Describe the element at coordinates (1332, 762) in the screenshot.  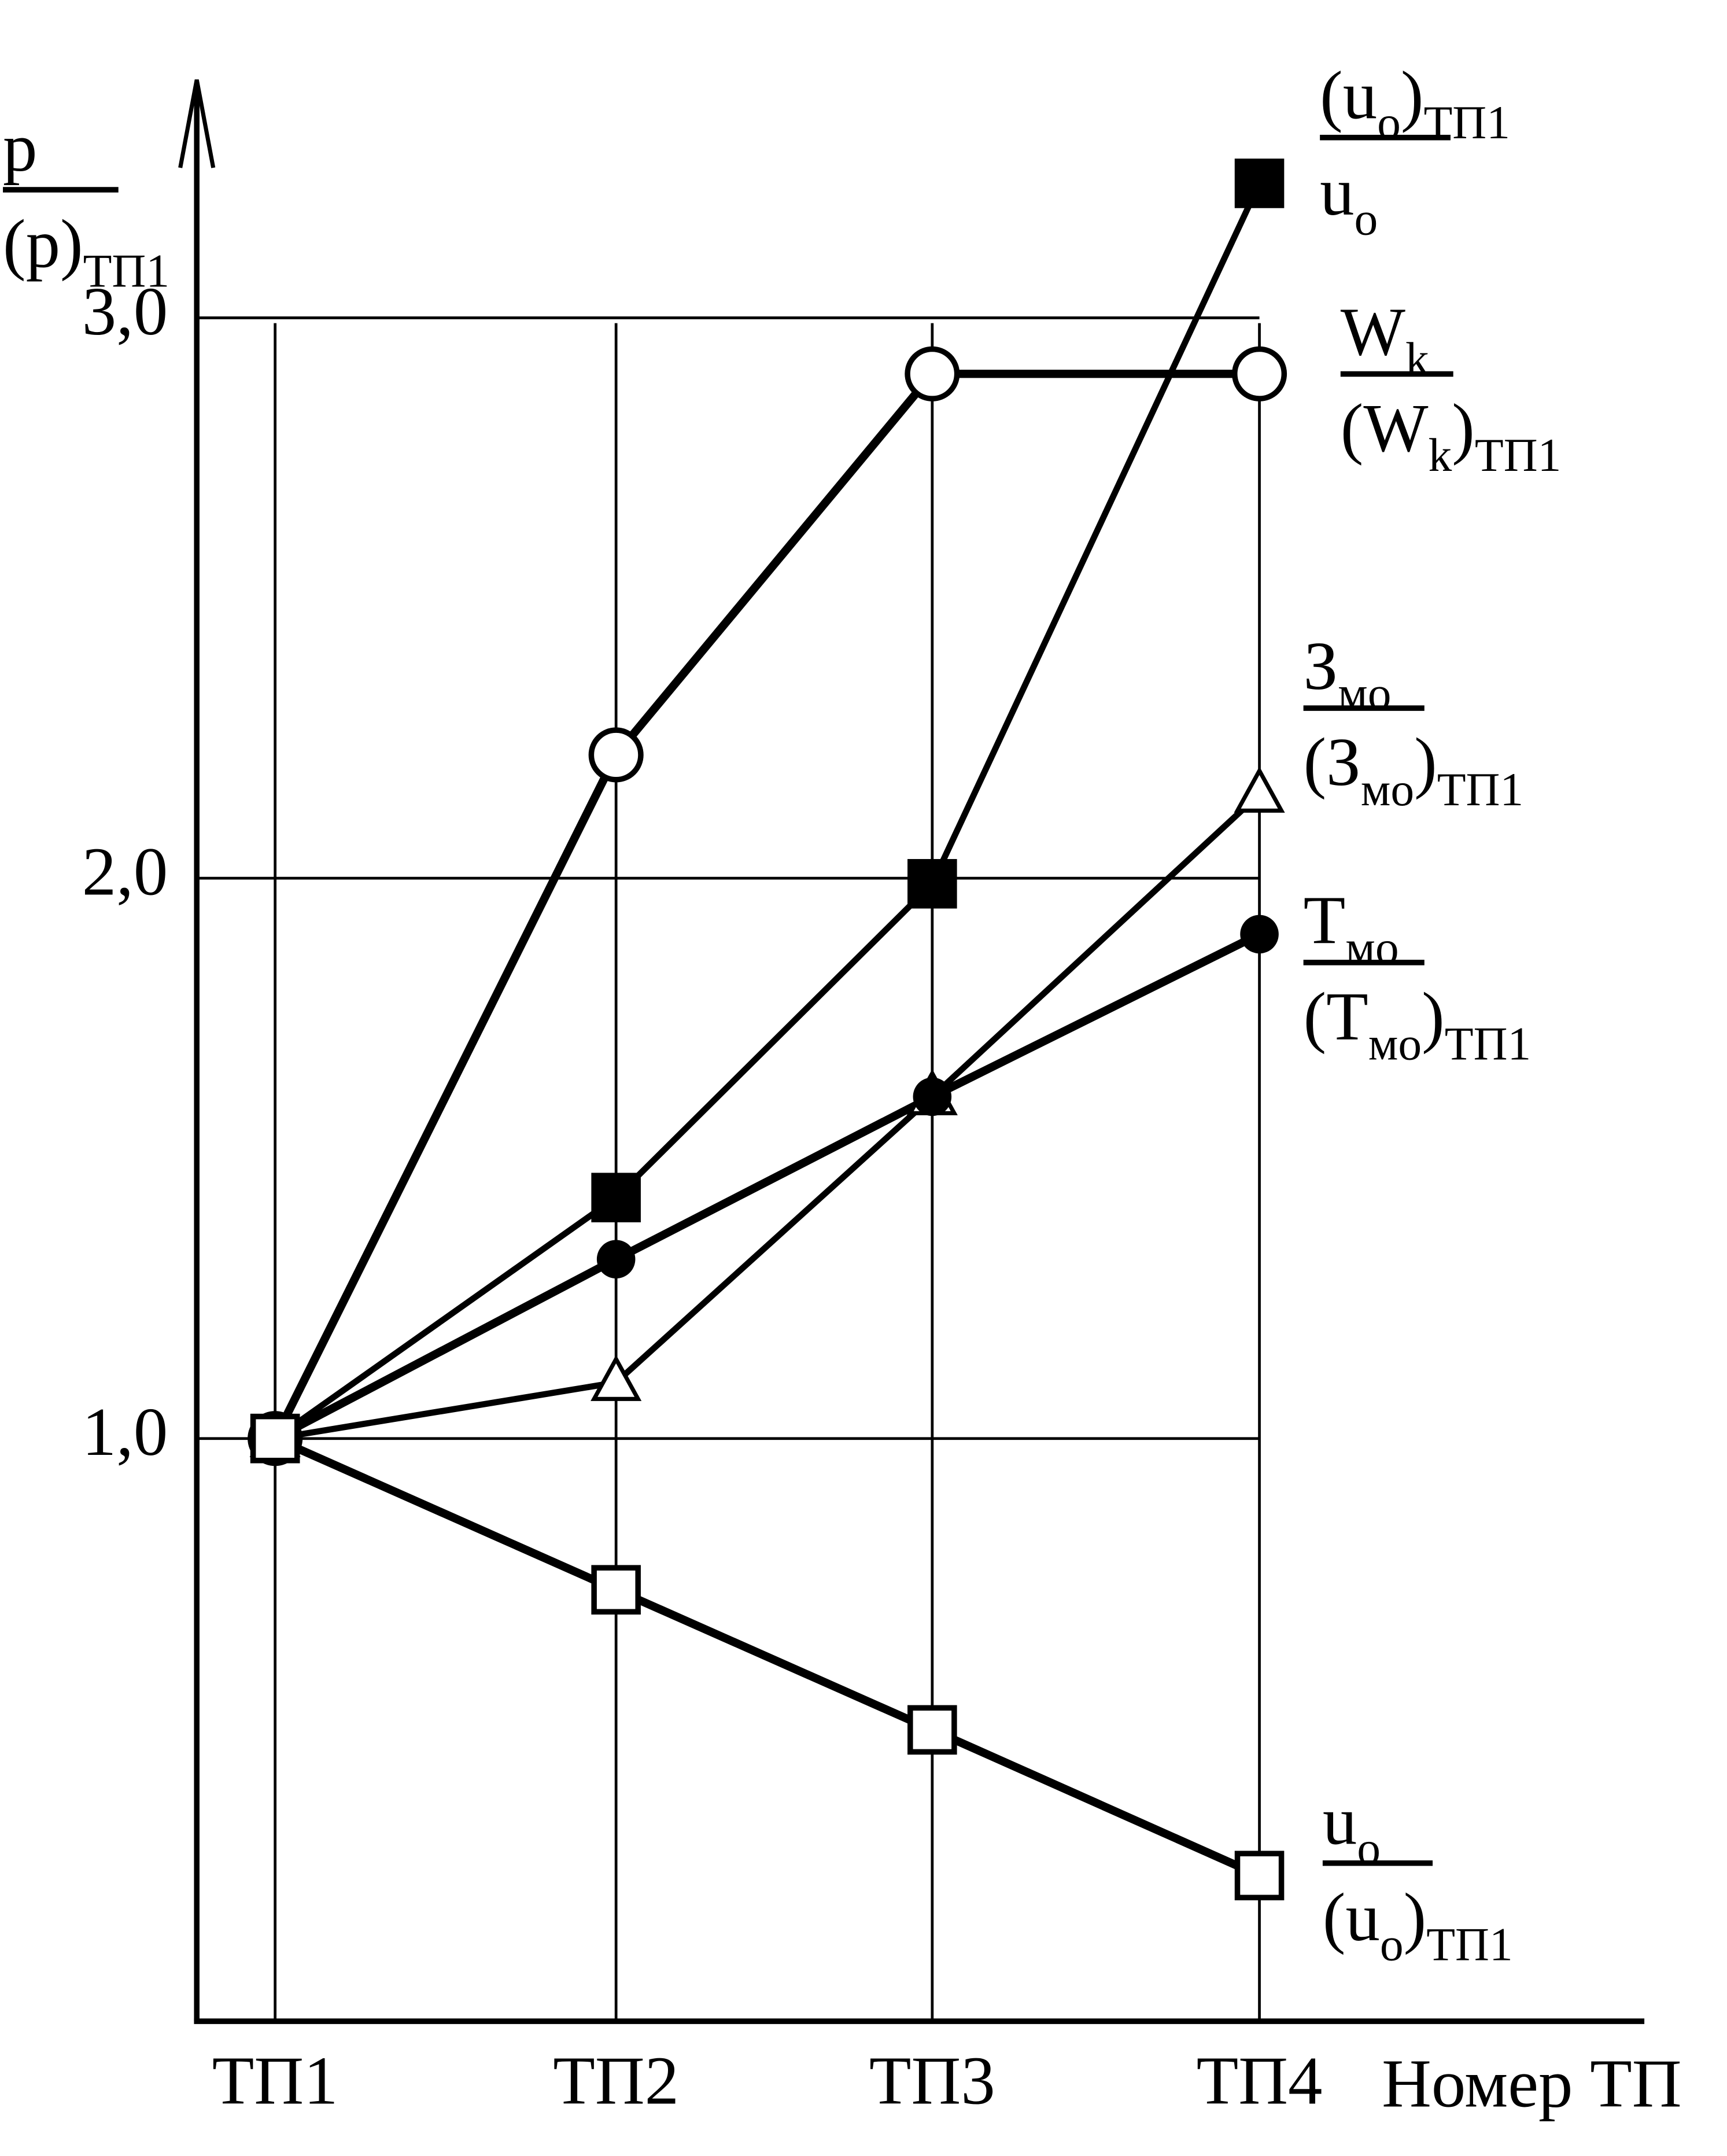
I see `text-run: (З` at that location.